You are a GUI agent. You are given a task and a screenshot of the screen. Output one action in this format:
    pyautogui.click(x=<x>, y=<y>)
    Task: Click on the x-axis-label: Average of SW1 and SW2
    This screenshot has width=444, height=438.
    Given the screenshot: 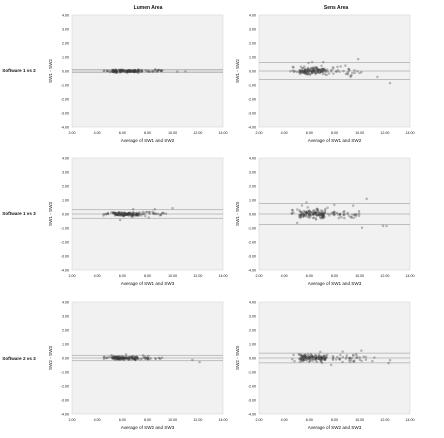 What is the action you would take?
    pyautogui.click(x=148, y=140)
    